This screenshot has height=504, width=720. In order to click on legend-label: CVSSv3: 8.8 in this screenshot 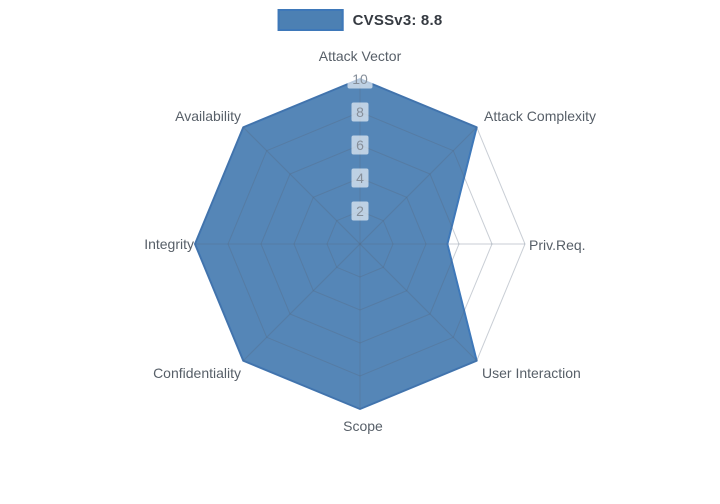, I will do `click(397, 20)`.